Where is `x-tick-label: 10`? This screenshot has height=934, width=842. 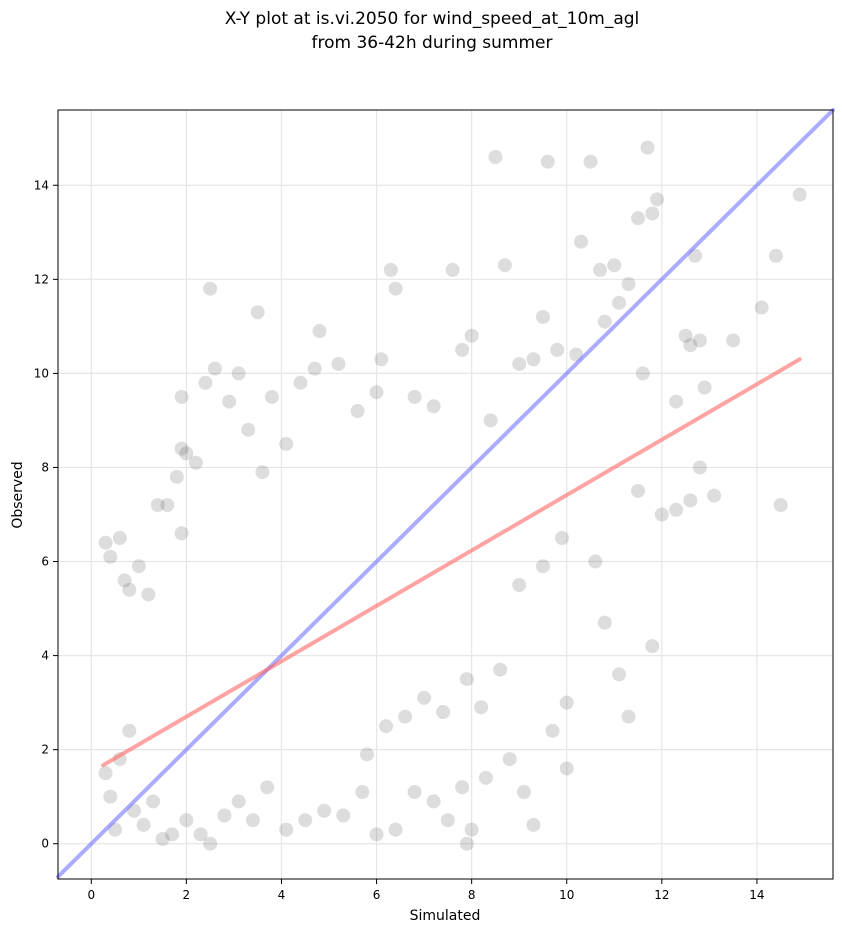 x-tick-label: 10 is located at coordinates (566, 895).